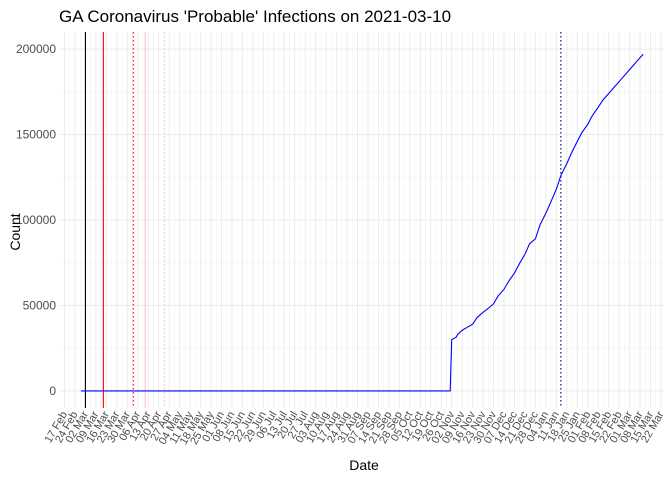 Image resolution: width=672 pixels, height=480 pixels. I want to click on y-tick-label: 50000, so click(40, 305).